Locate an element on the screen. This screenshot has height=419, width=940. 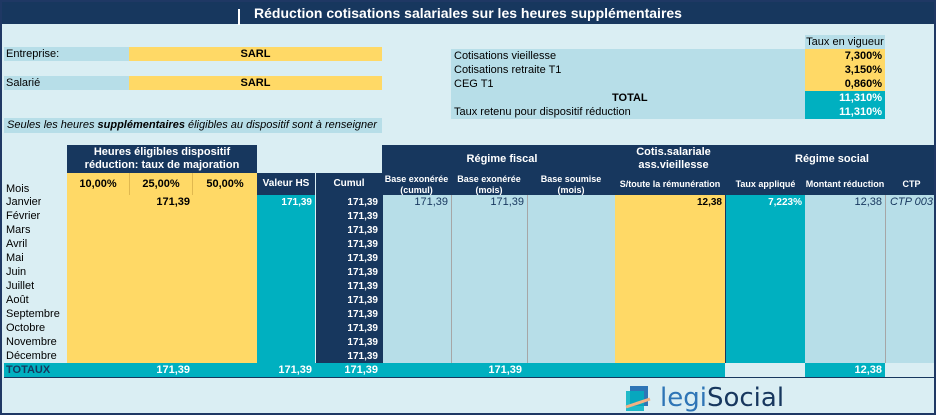
total-row-bg is located at coordinates (628, 98).